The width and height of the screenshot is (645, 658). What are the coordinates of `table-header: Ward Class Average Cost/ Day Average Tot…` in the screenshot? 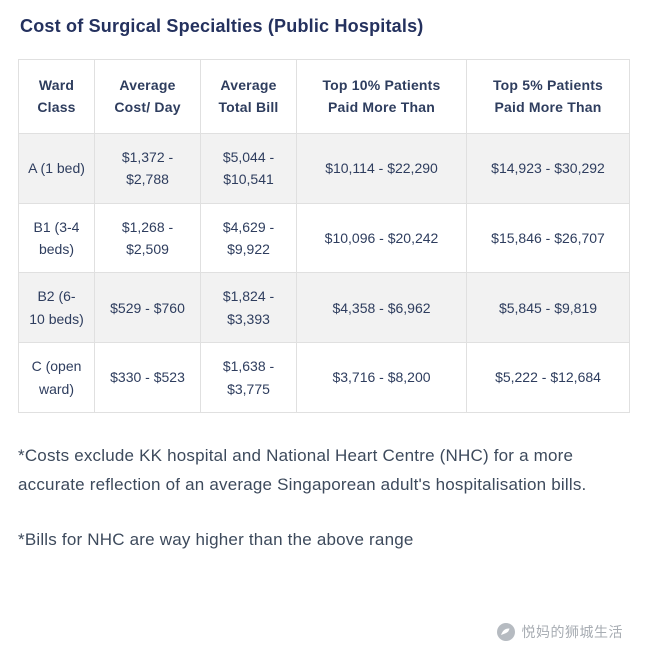 It's located at (324, 96).